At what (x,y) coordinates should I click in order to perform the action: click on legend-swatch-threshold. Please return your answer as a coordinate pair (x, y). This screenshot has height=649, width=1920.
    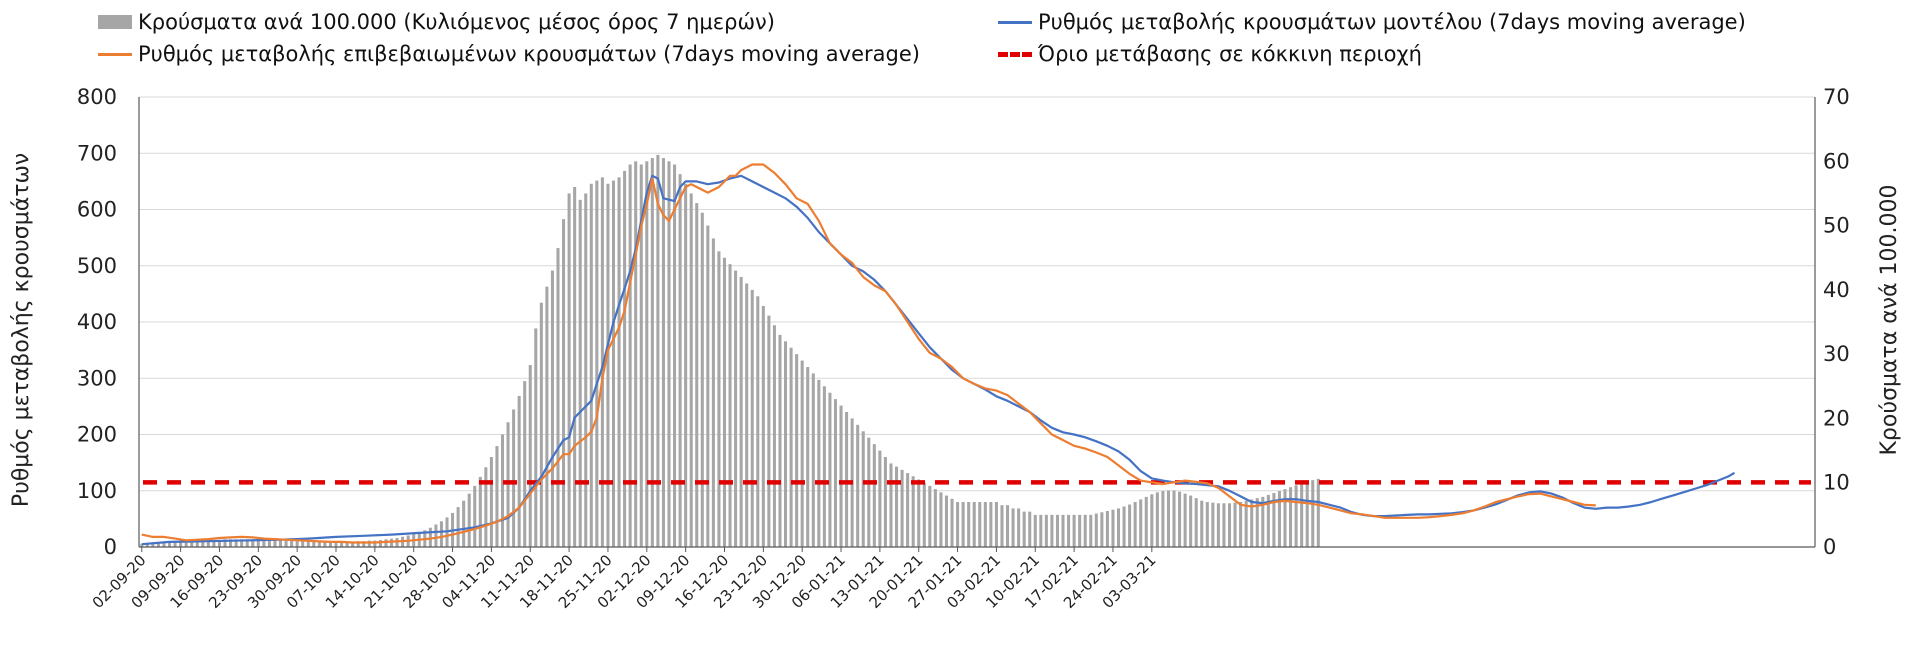
    Looking at the image, I should click on (1015, 54).